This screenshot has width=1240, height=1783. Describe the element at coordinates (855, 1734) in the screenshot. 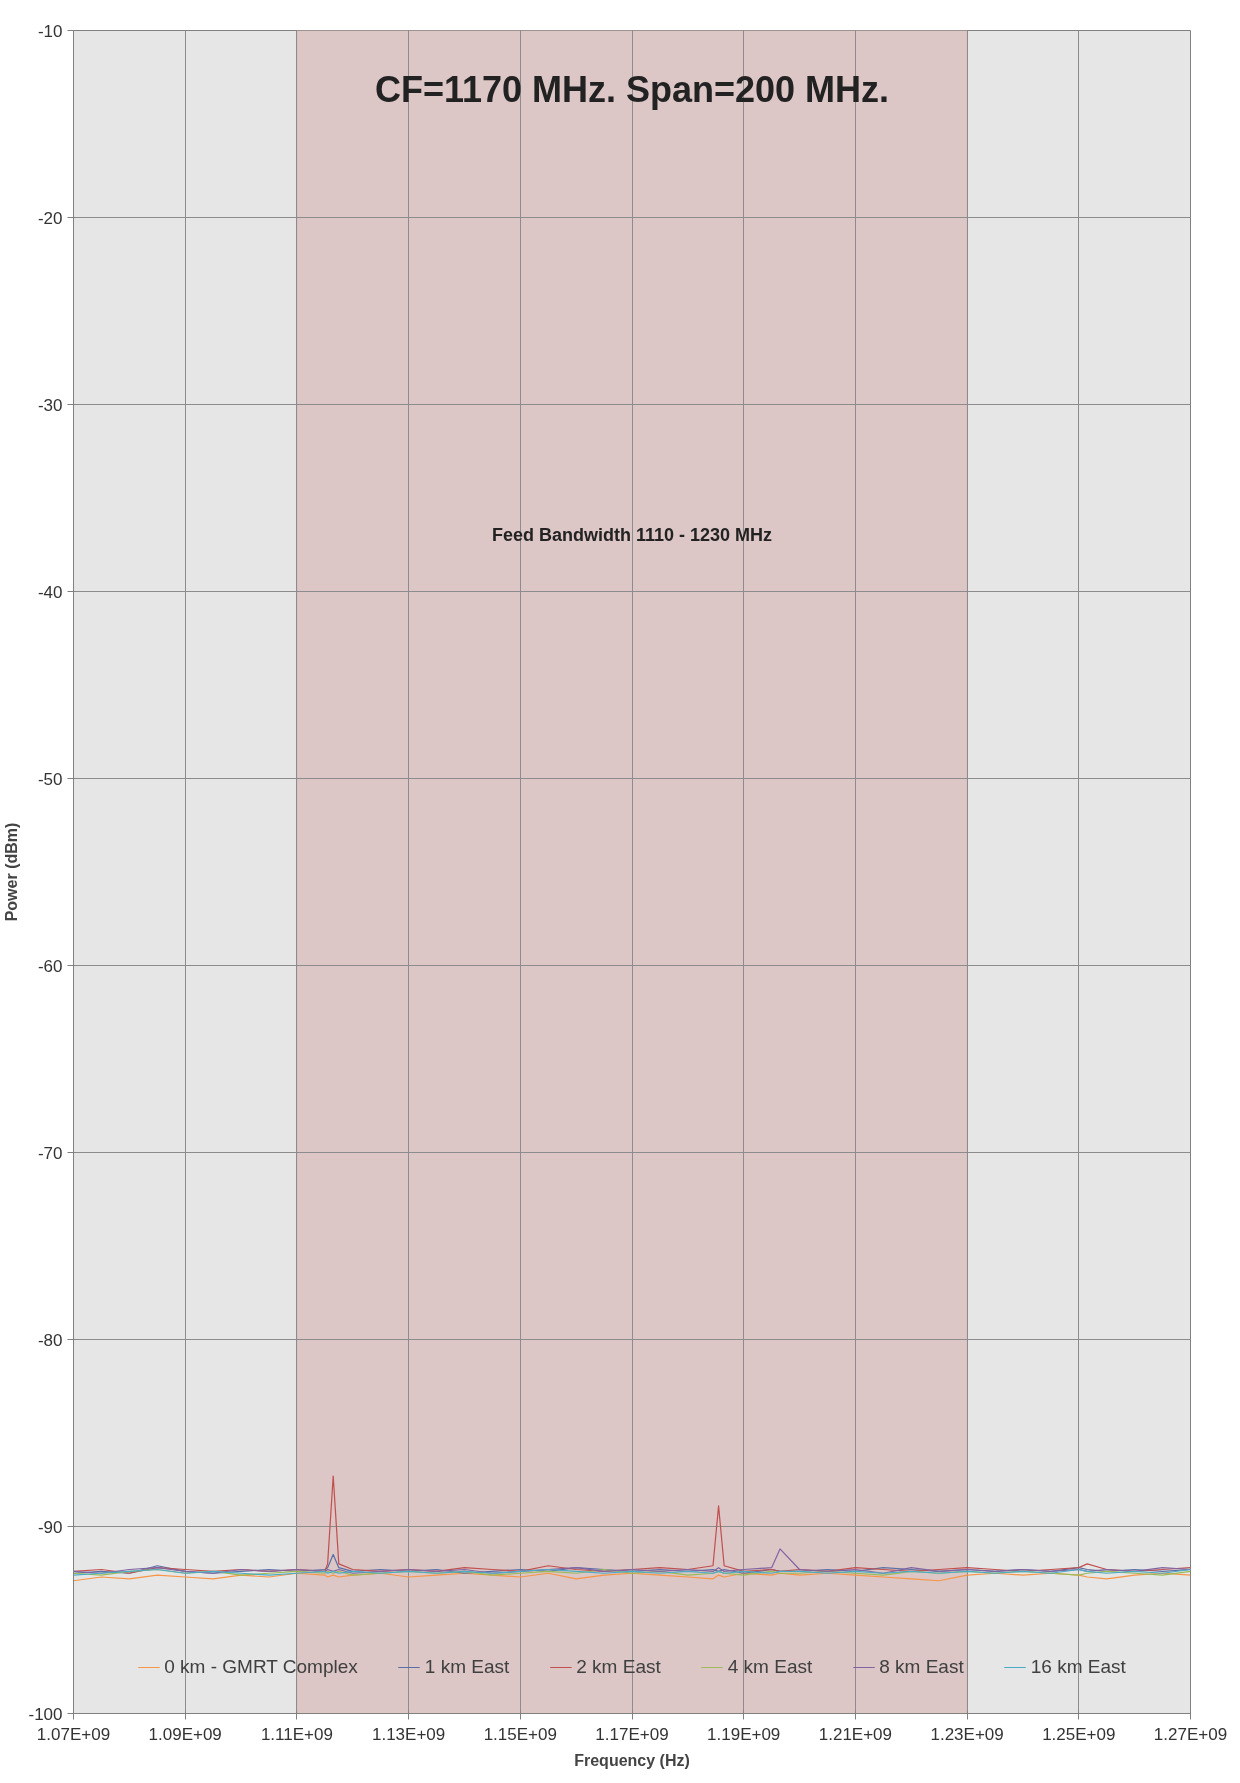

I see `x-tick-label: 1.21E+09` at that location.